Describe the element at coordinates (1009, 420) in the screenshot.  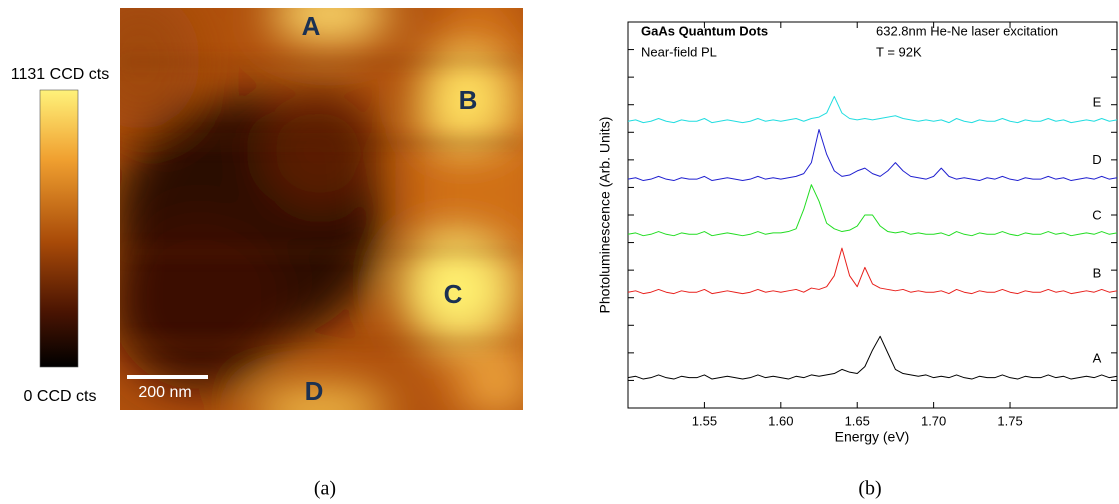
I see `x-tick-label: 1.75` at that location.